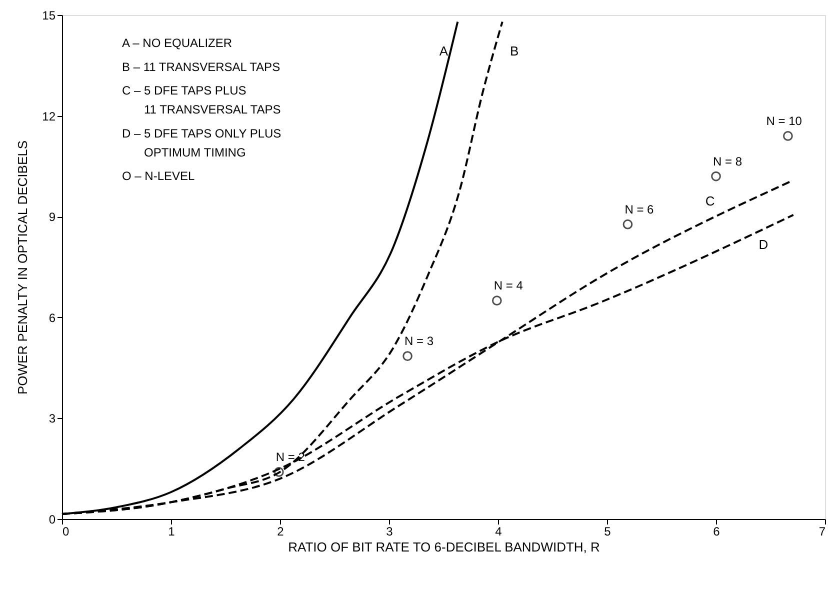 Image resolution: width=830 pixels, height=598 pixels. Describe the element at coordinates (390, 531) in the screenshot. I see `x-tick-label: 3` at that location.